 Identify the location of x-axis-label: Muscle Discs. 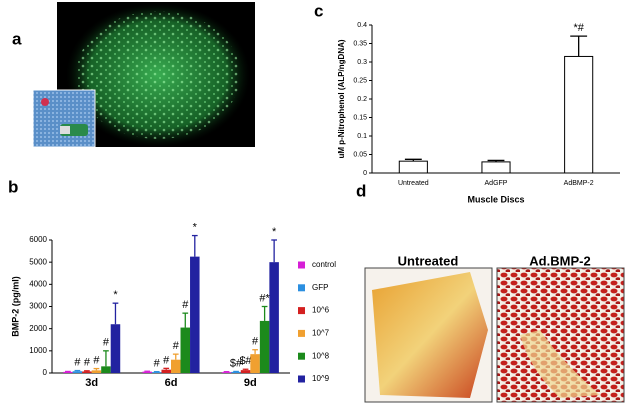
(495, 199).